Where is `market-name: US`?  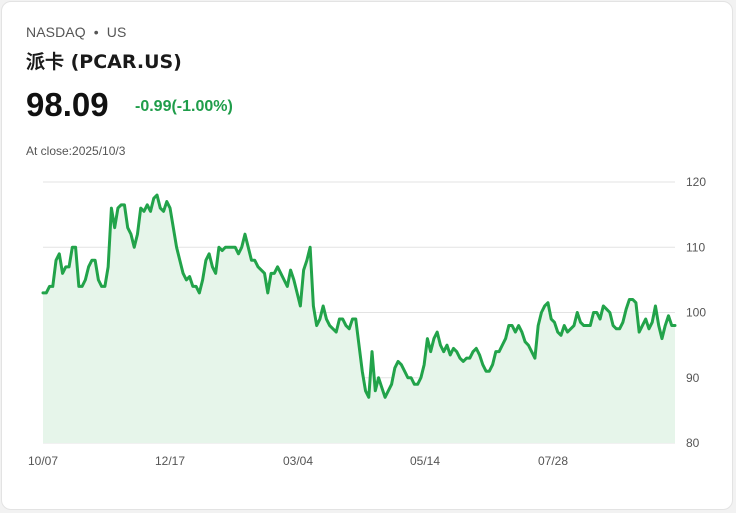
market-name: US is located at coordinates (116, 32).